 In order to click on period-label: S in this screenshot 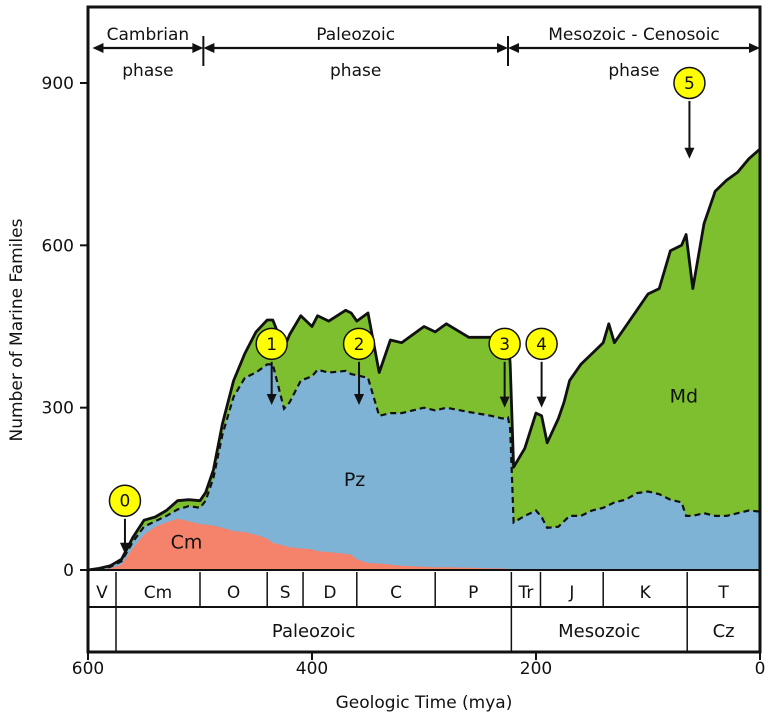, I will do `click(285, 593)`.